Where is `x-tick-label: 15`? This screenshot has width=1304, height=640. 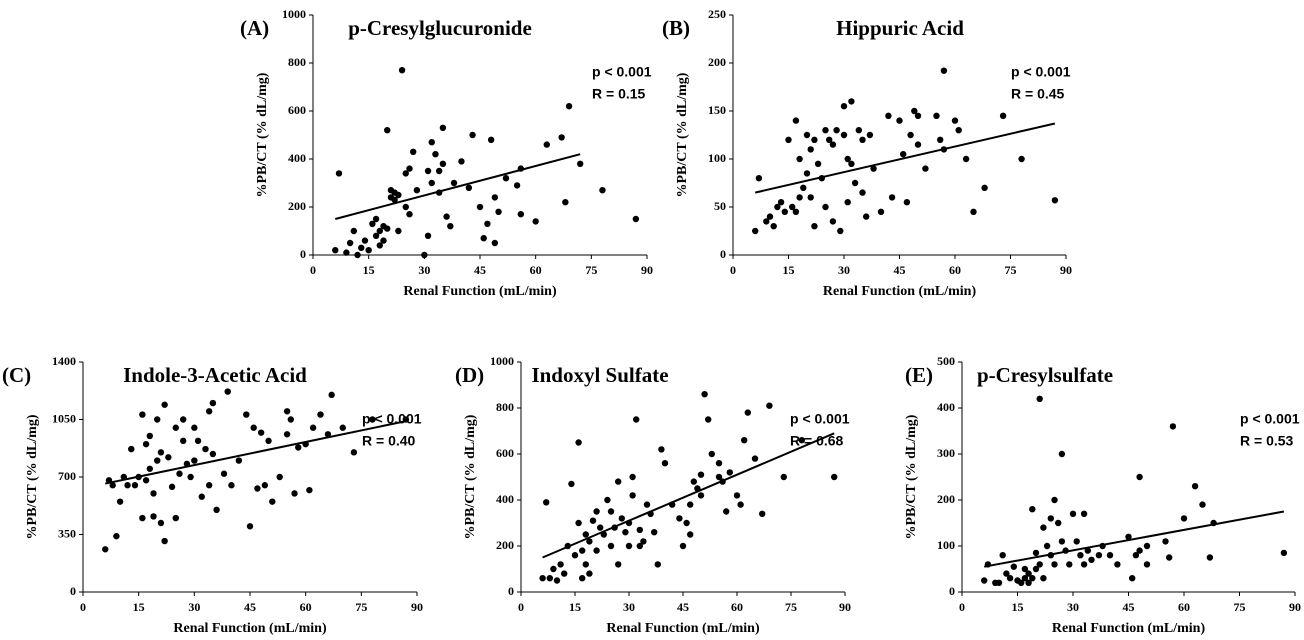
x-tick-label: 15 is located at coordinates (575, 607).